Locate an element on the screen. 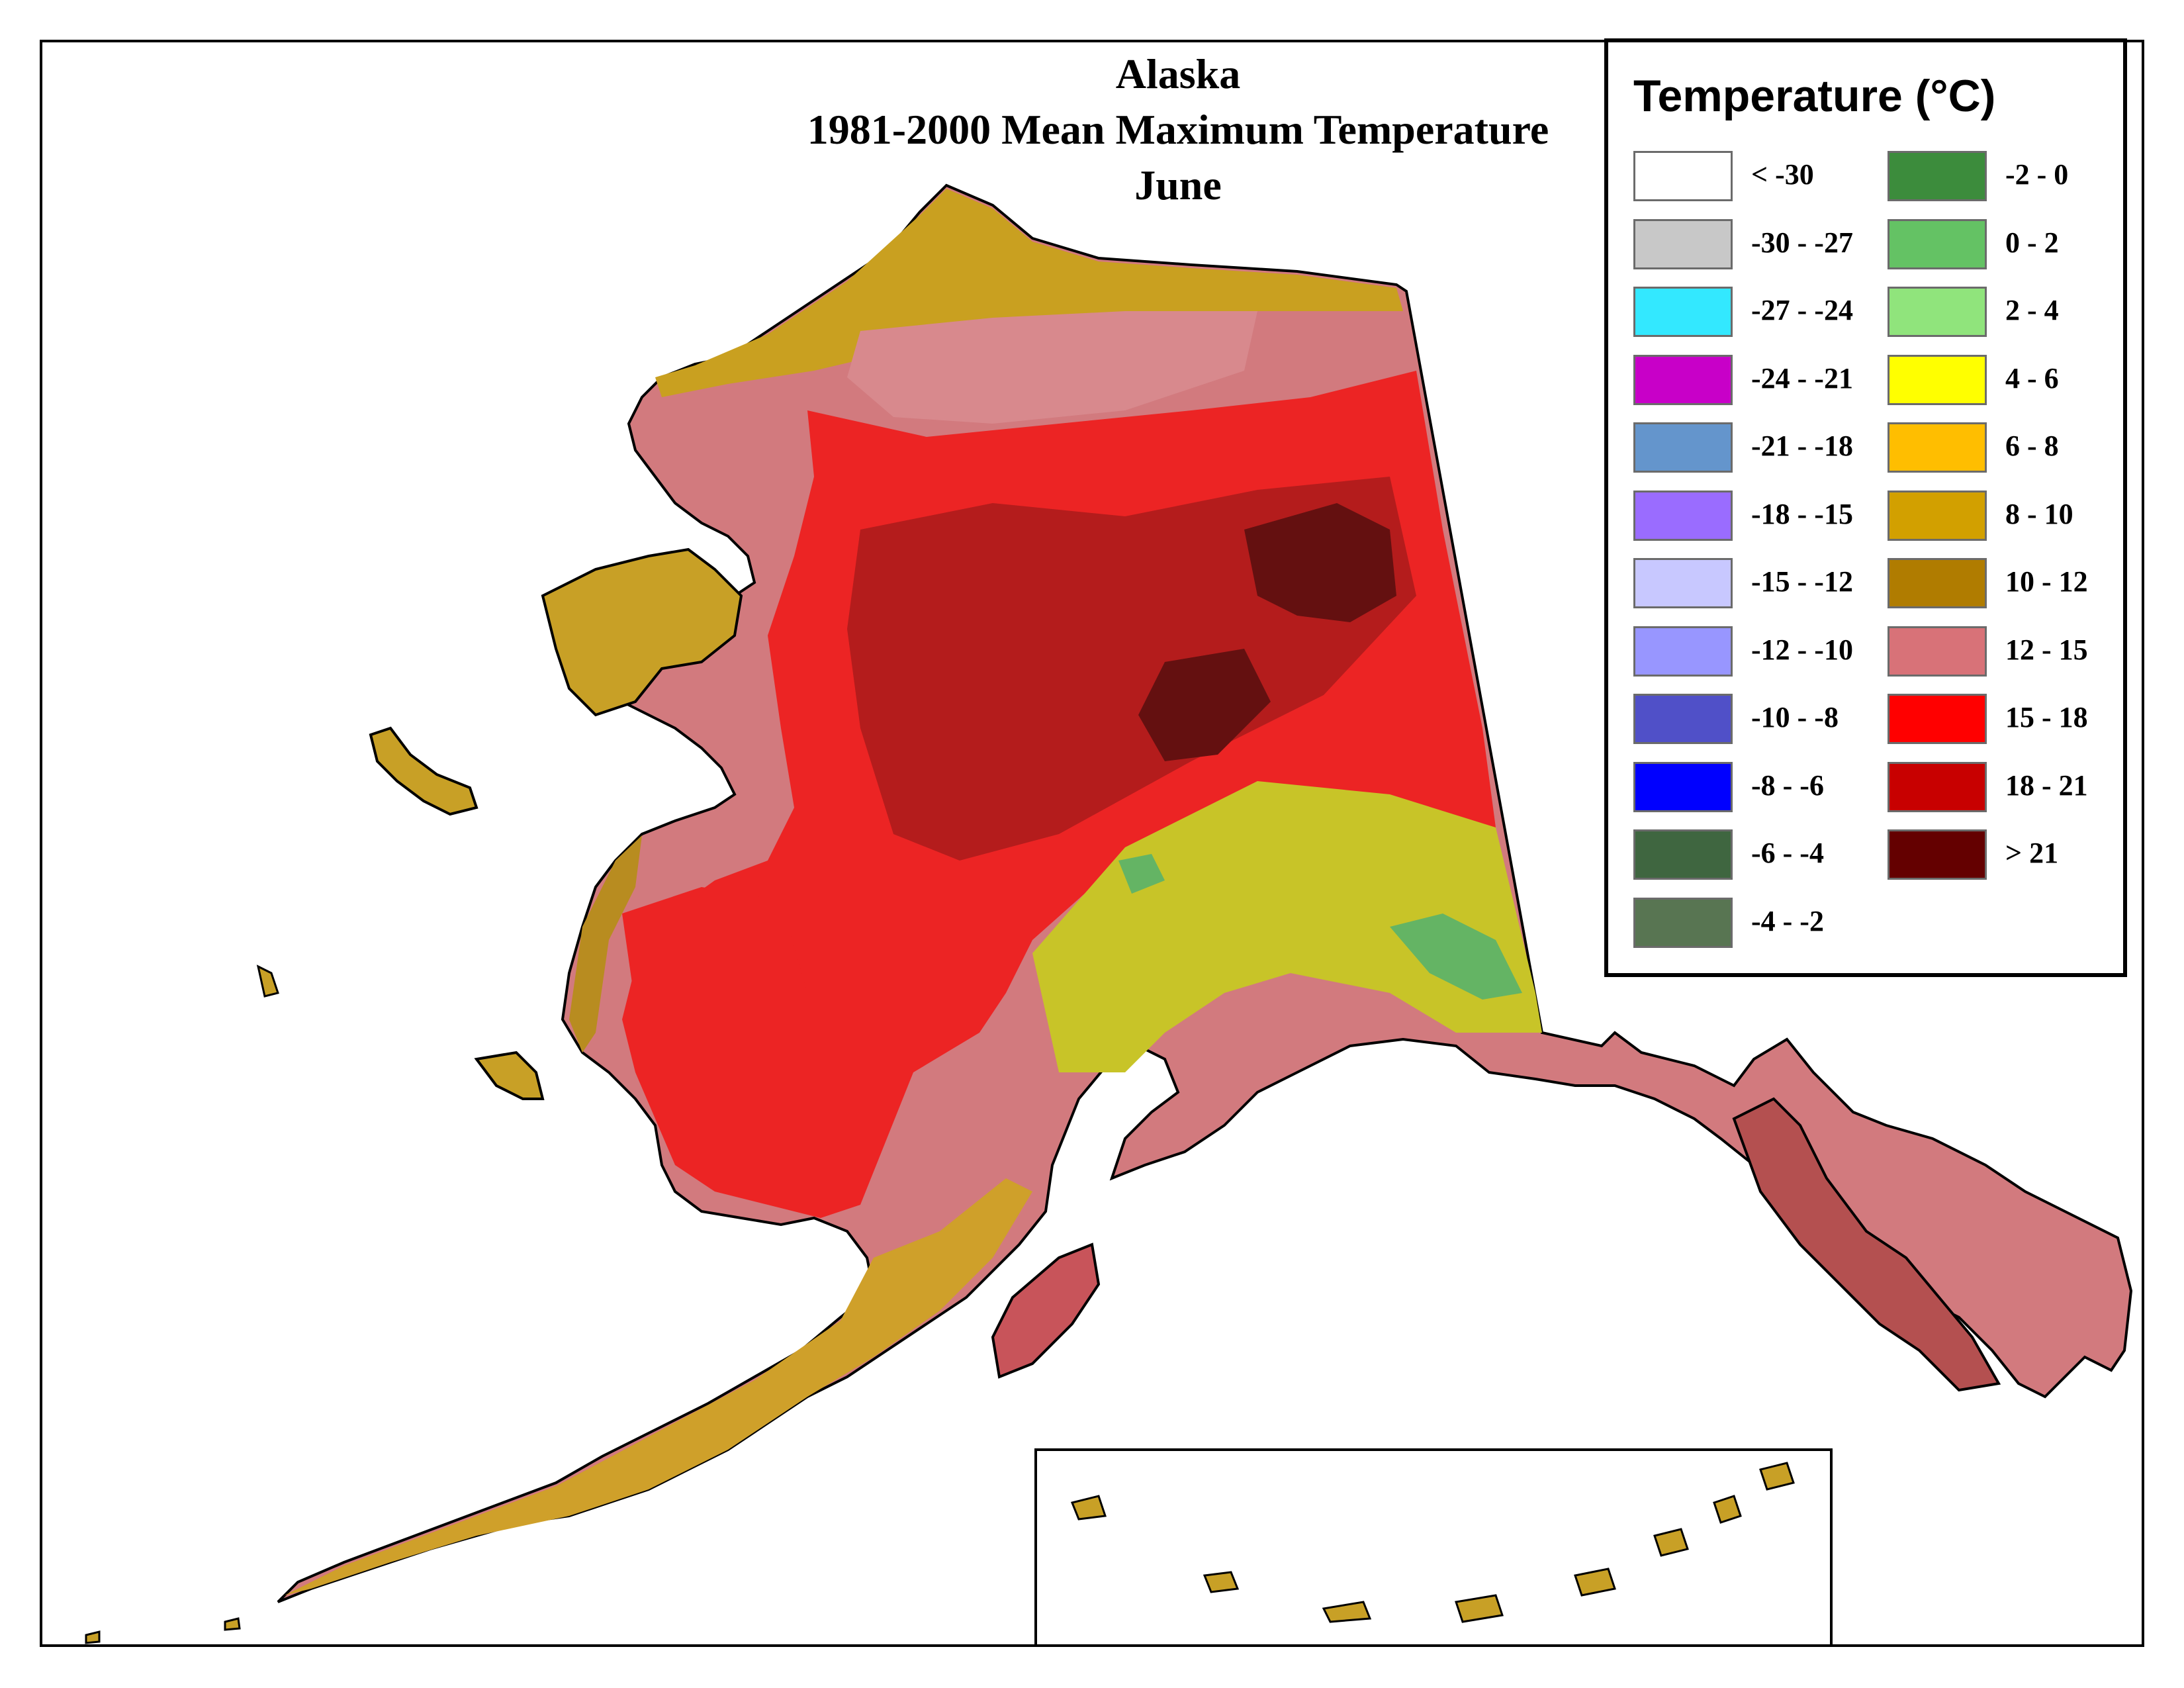 This screenshot has height=1688, width=2184. legend-label: -6 - -4 is located at coordinates (1787, 853).